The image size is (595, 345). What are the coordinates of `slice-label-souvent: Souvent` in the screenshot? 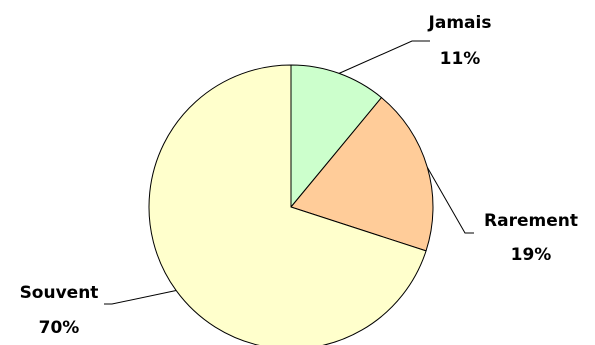 It's located at (59, 293).